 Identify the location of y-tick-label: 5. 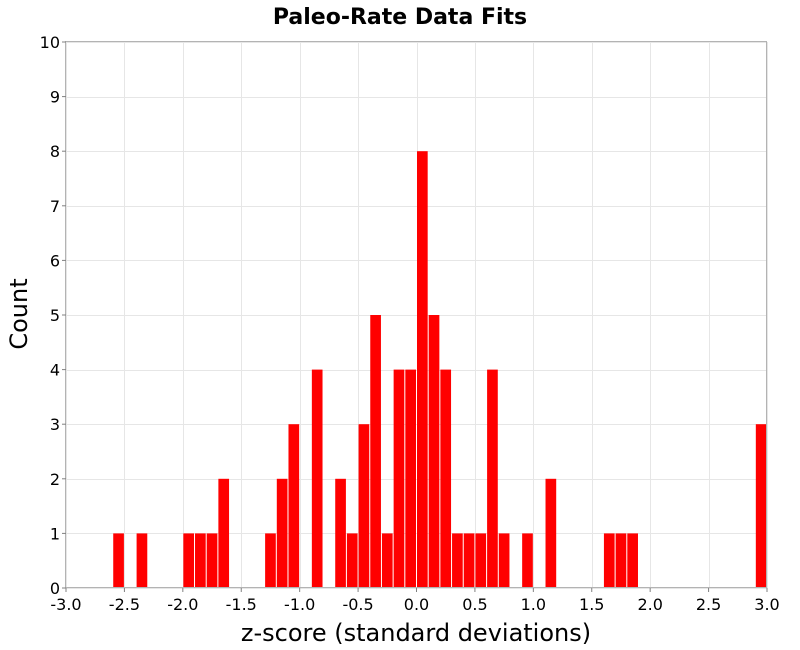
(55, 315).